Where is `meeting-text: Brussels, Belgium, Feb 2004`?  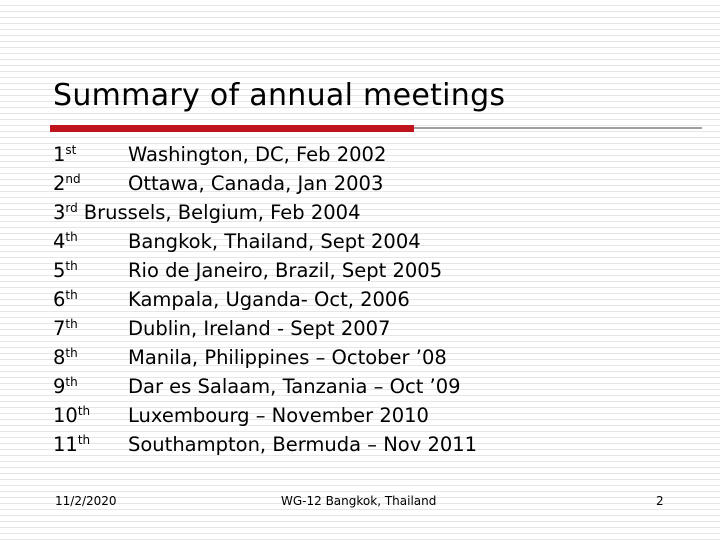
meeting-text: Brussels, Belgium, Feb 2004 is located at coordinates (222, 212).